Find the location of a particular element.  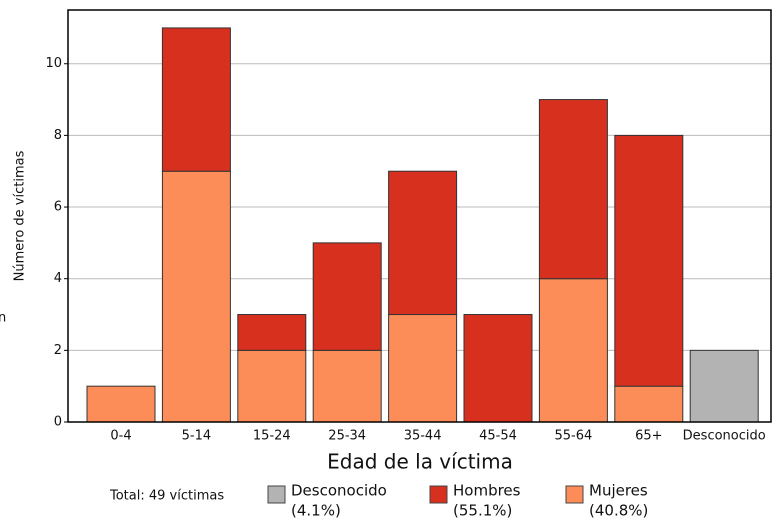

x-tick-label: Desconocido is located at coordinates (724, 436).